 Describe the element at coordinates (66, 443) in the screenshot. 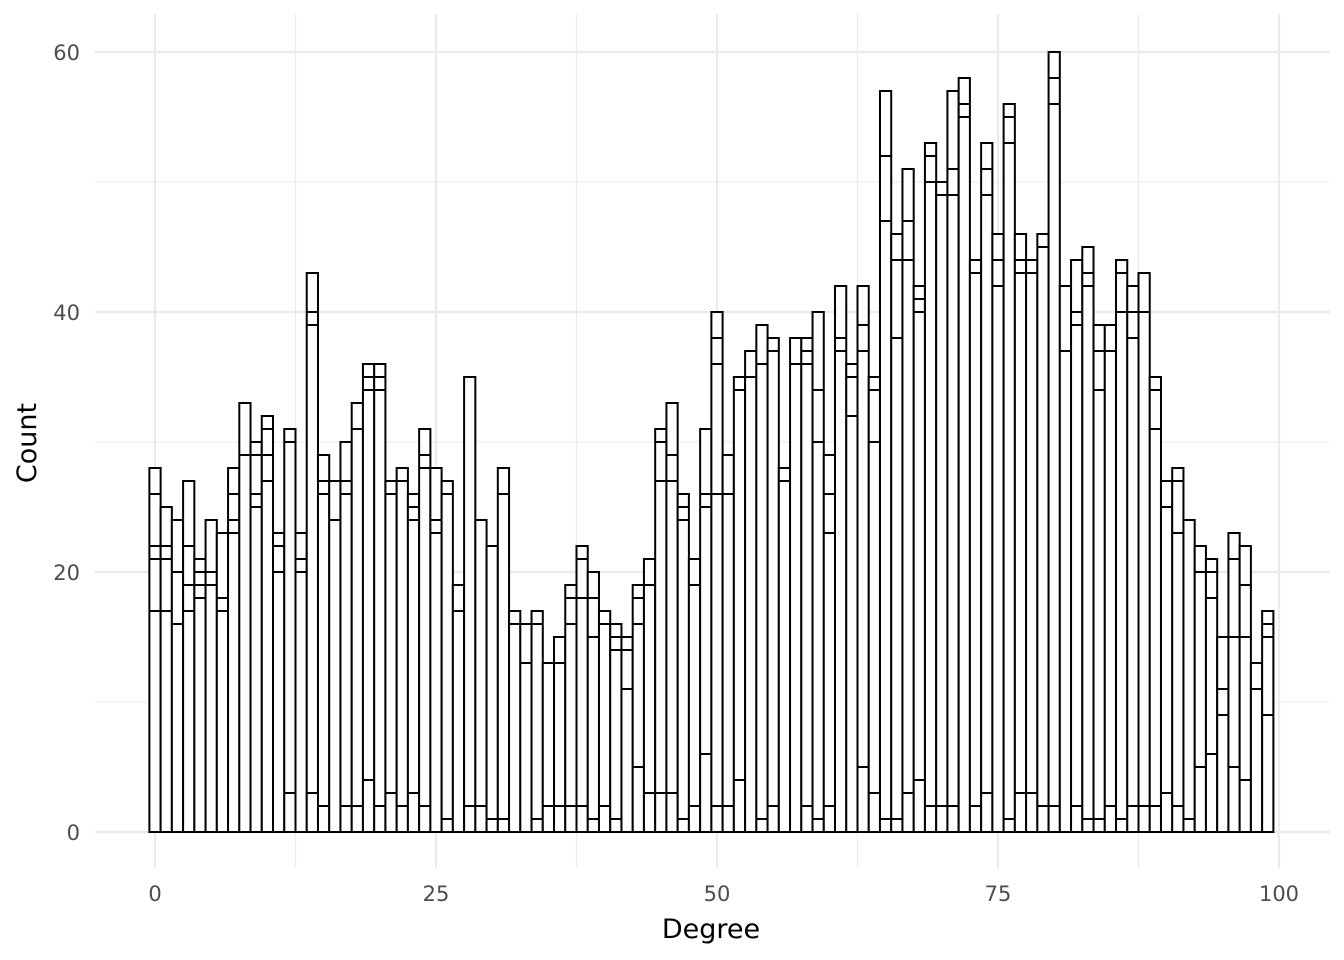

I see `y-tick-labels: 0 20 40 60` at that location.